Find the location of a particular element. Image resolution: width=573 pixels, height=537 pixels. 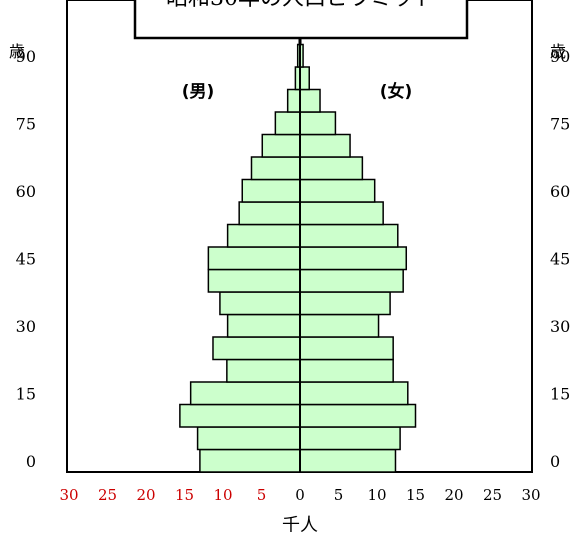

y-tick-right-45: 45 is located at coordinates (560, 258).